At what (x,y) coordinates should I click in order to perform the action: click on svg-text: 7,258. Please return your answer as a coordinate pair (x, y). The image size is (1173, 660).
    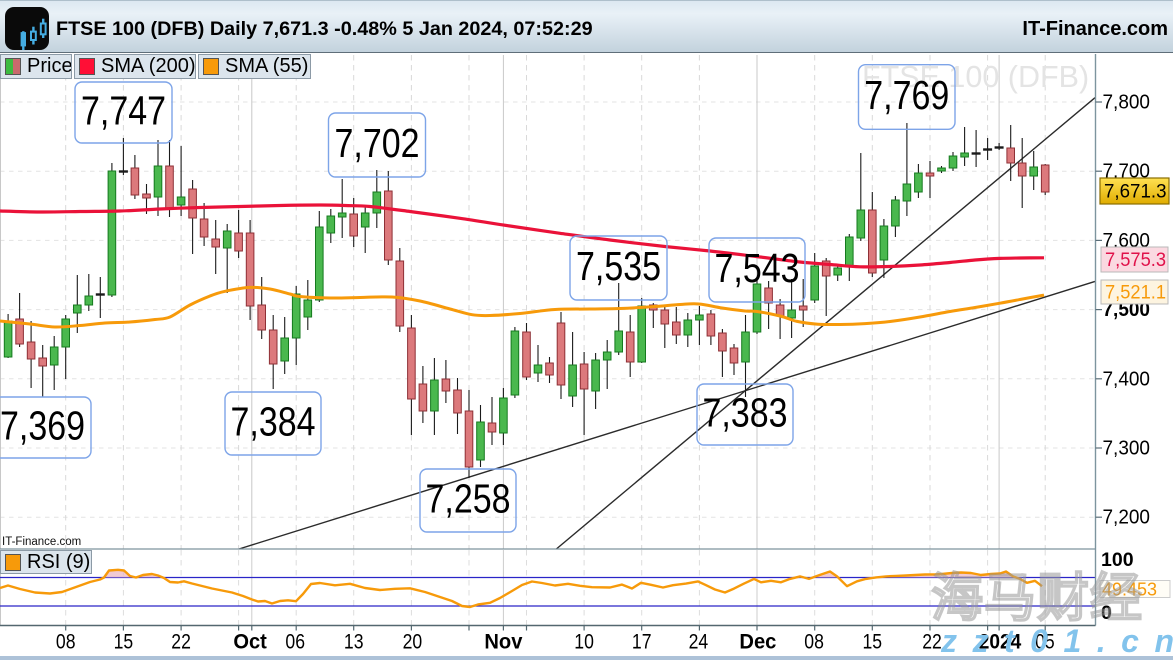
    Looking at the image, I should click on (468, 499).